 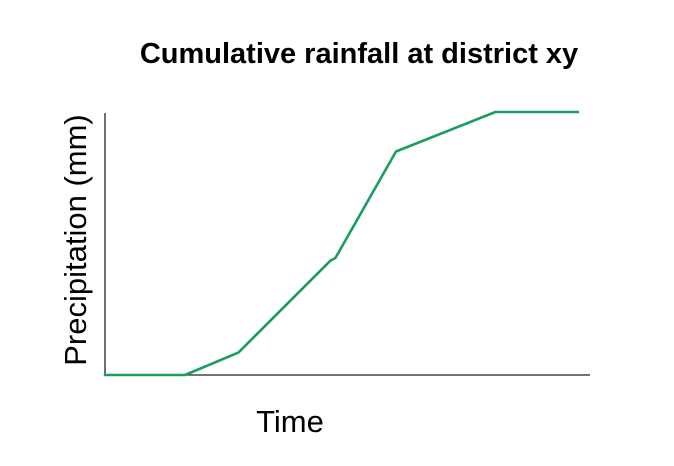 I want to click on y-axis-label: Precipitation (mm), so click(x=75, y=240).